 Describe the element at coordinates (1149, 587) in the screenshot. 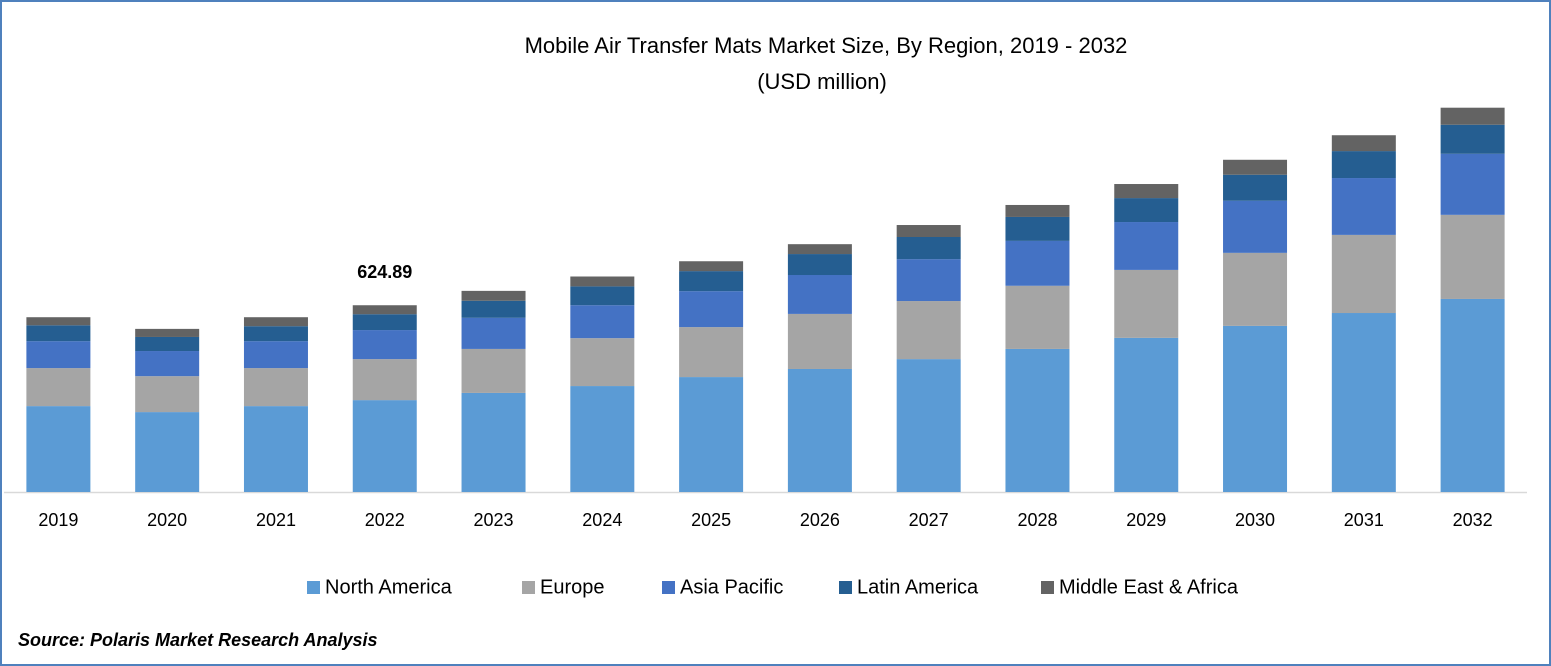

I see `legend-label: Middle East & Africa` at that location.